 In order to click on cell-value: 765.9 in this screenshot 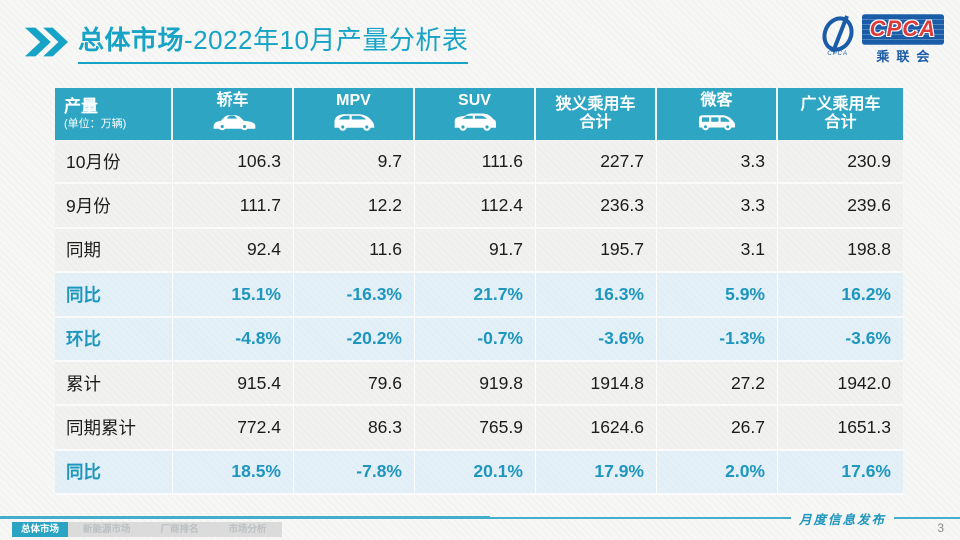, I will do `click(475, 428)`.